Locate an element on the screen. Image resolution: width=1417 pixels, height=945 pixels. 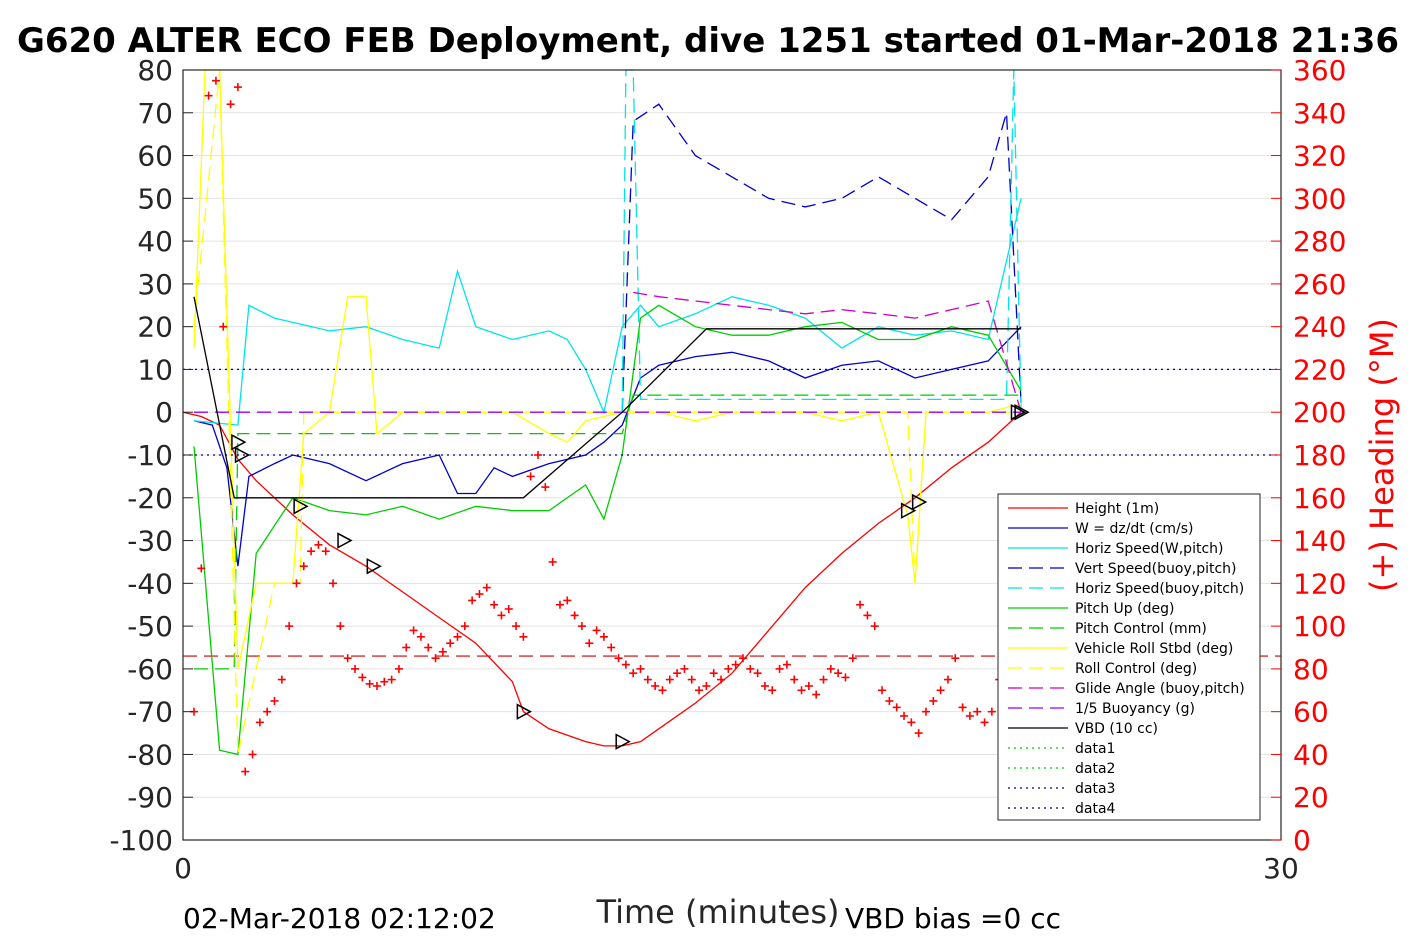
y-tick-label-left: 0 is located at coordinates (164, 412).